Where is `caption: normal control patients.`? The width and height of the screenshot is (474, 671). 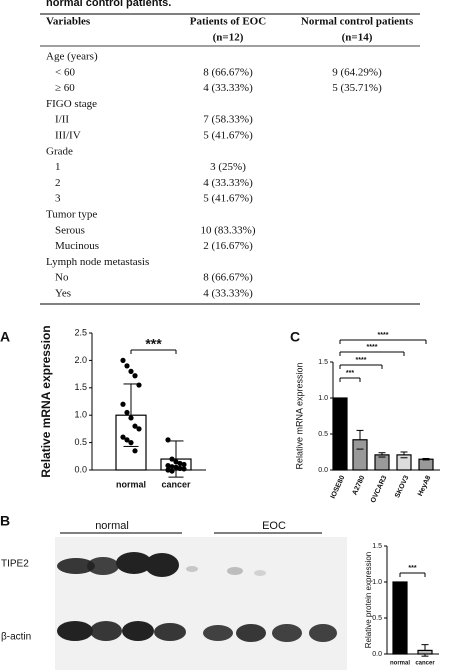
caption: normal control patients. is located at coordinates (108, 4).